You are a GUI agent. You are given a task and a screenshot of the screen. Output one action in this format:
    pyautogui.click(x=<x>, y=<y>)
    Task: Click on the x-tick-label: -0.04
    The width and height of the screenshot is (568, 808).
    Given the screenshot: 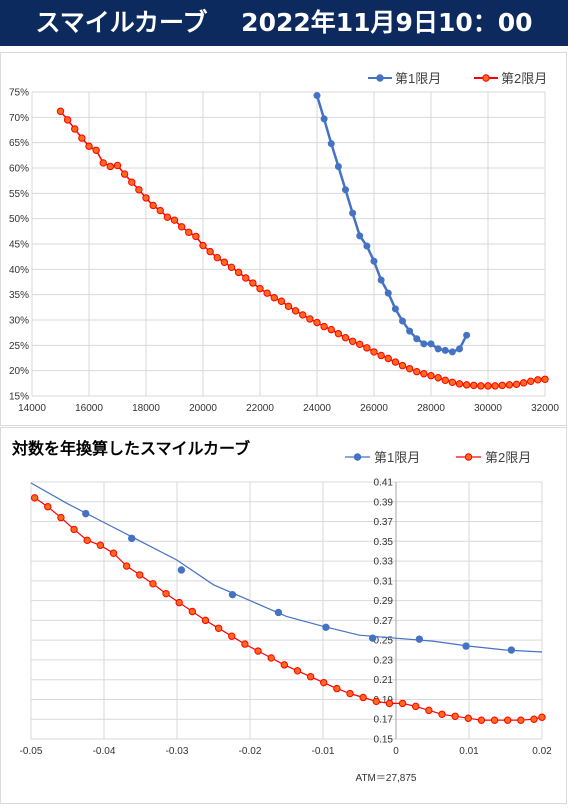 What is the action you would take?
    pyautogui.click(x=104, y=751)
    